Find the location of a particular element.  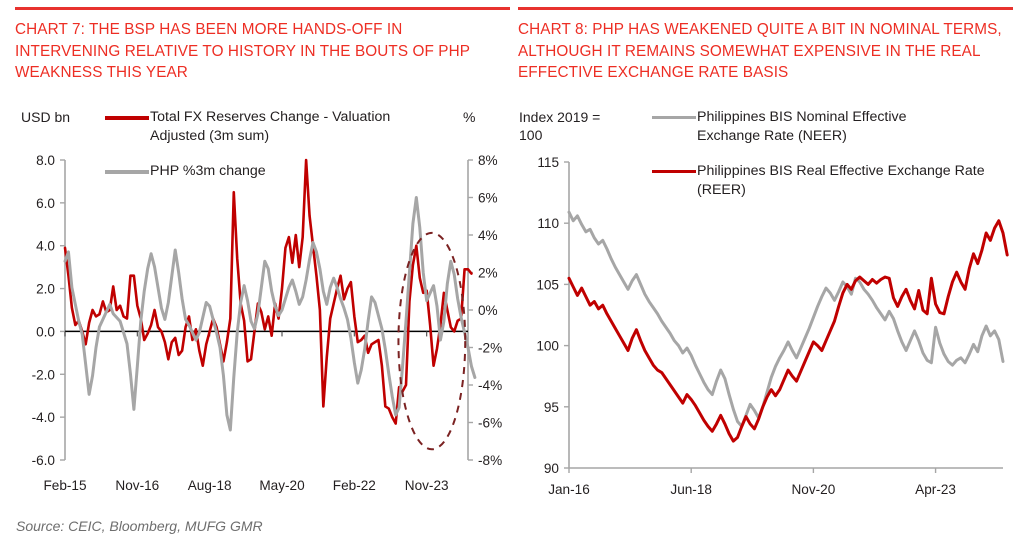

chart7-y2tick-label: 6% is located at coordinates (488, 198).